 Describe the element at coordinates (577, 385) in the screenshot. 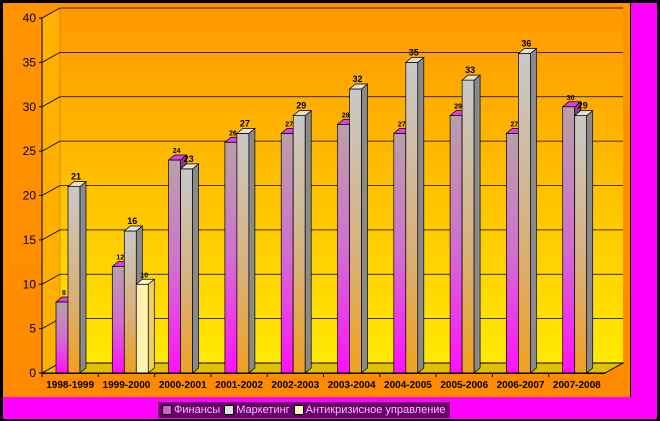

I see `x-tick-label: 2007-2008` at that location.